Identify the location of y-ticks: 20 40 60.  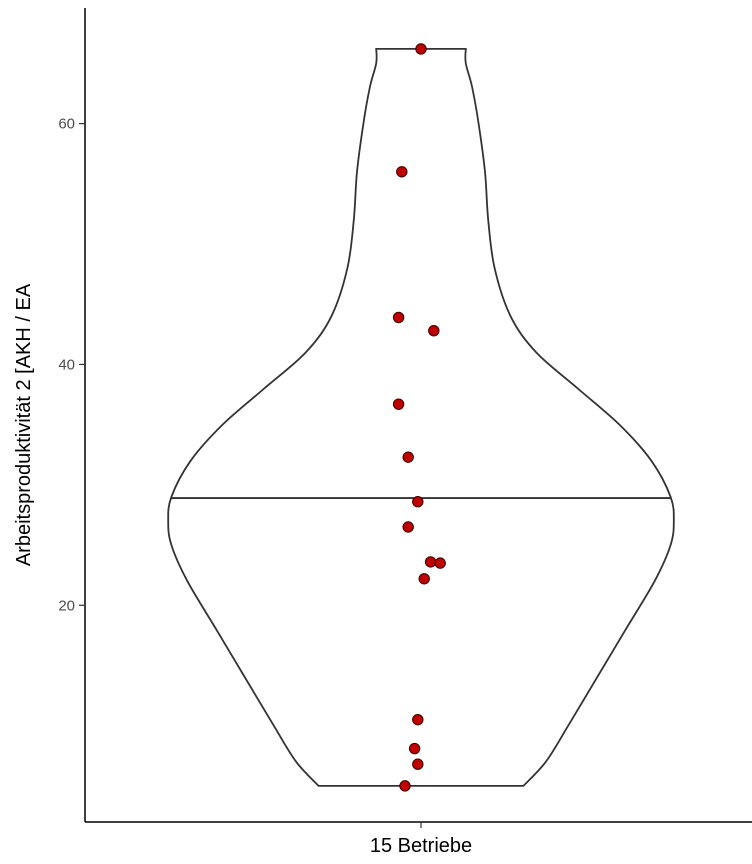
(71, 365).